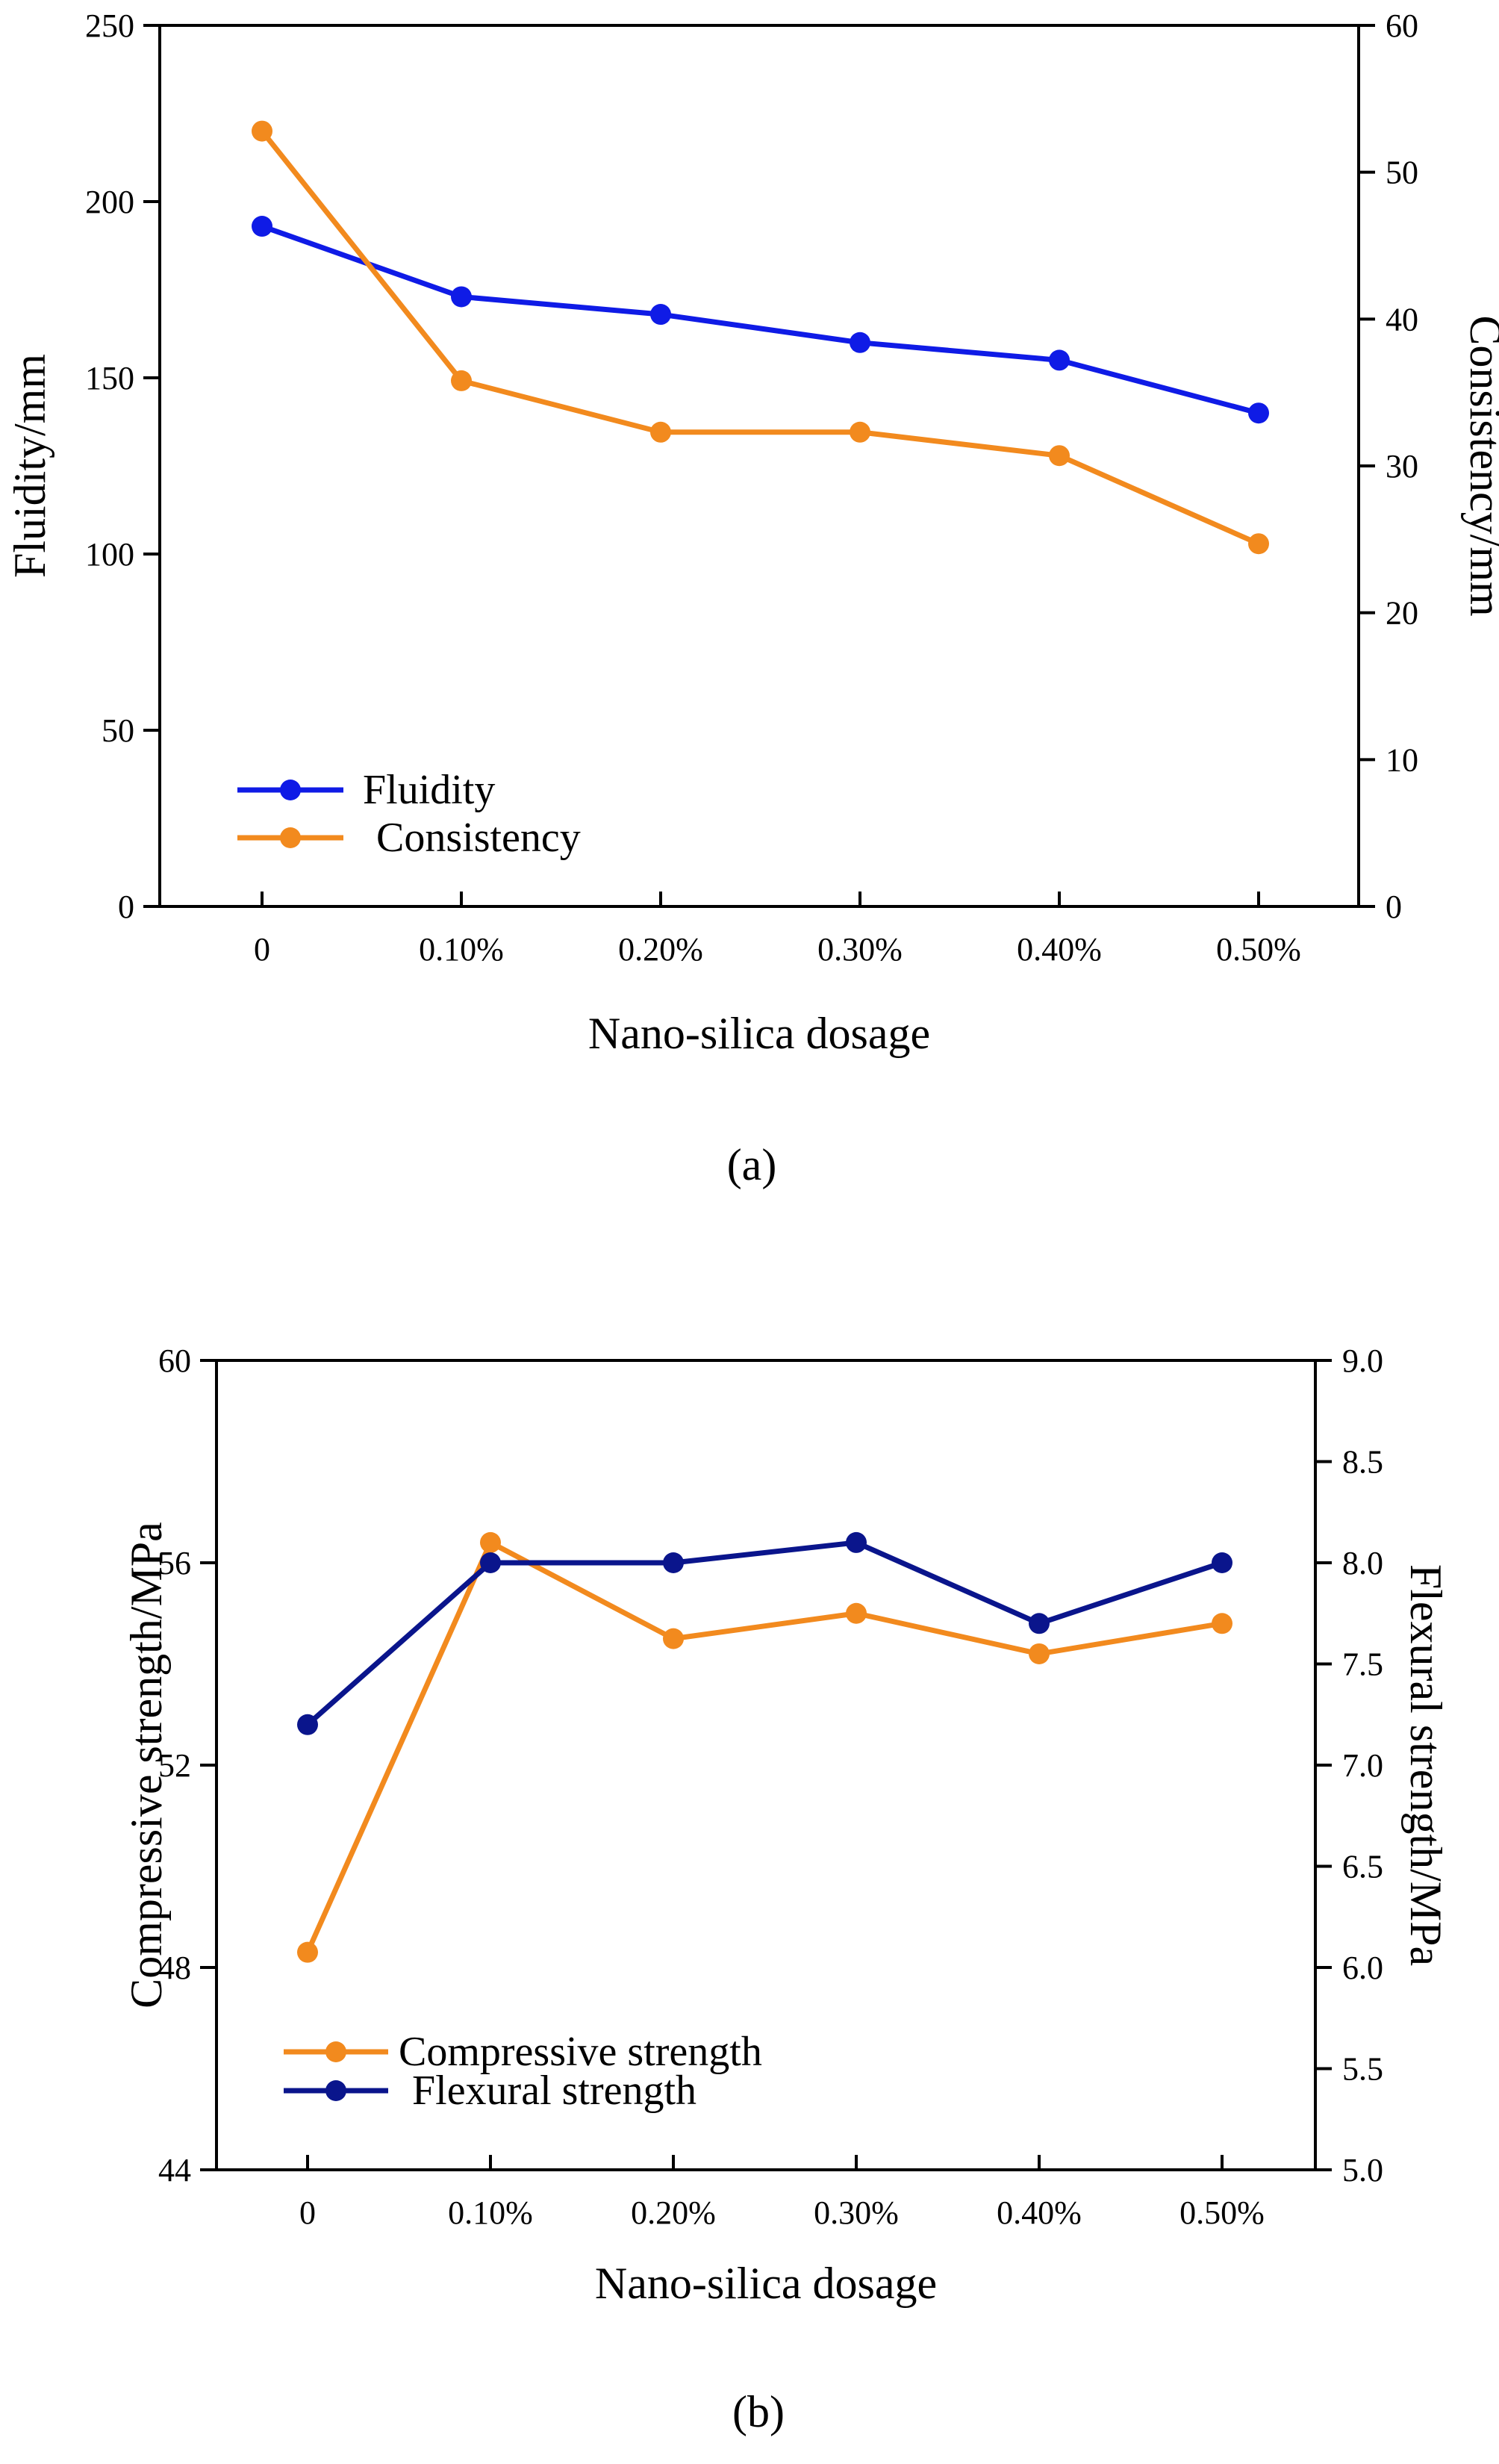 This screenshot has height=2464, width=1499. I want to click on legend-label: Fluidity, so click(429, 790).